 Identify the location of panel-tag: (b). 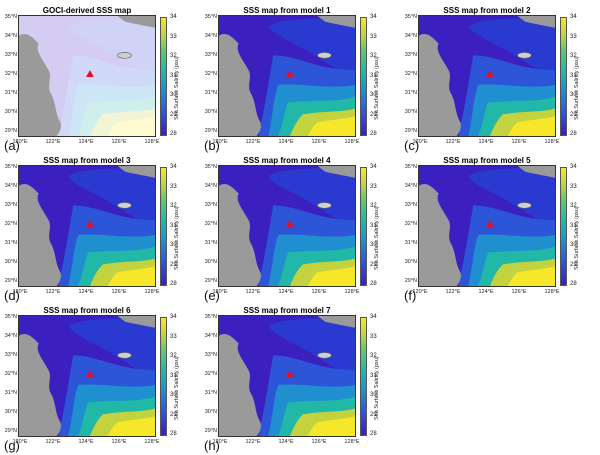
(212, 145).